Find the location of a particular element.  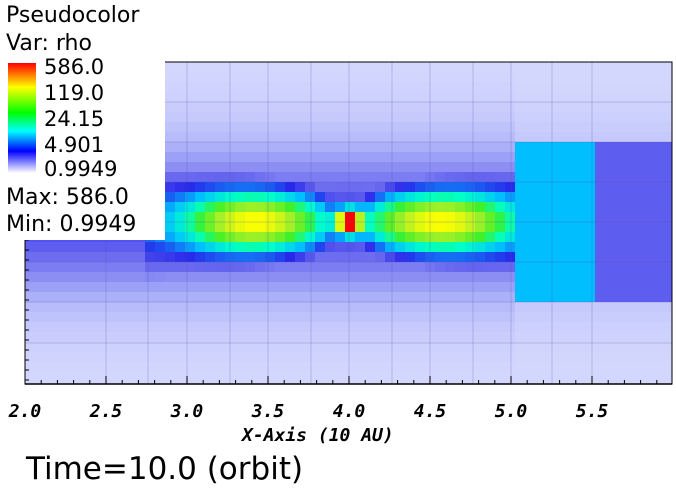

variable-label: Var: rho is located at coordinates (49, 43).